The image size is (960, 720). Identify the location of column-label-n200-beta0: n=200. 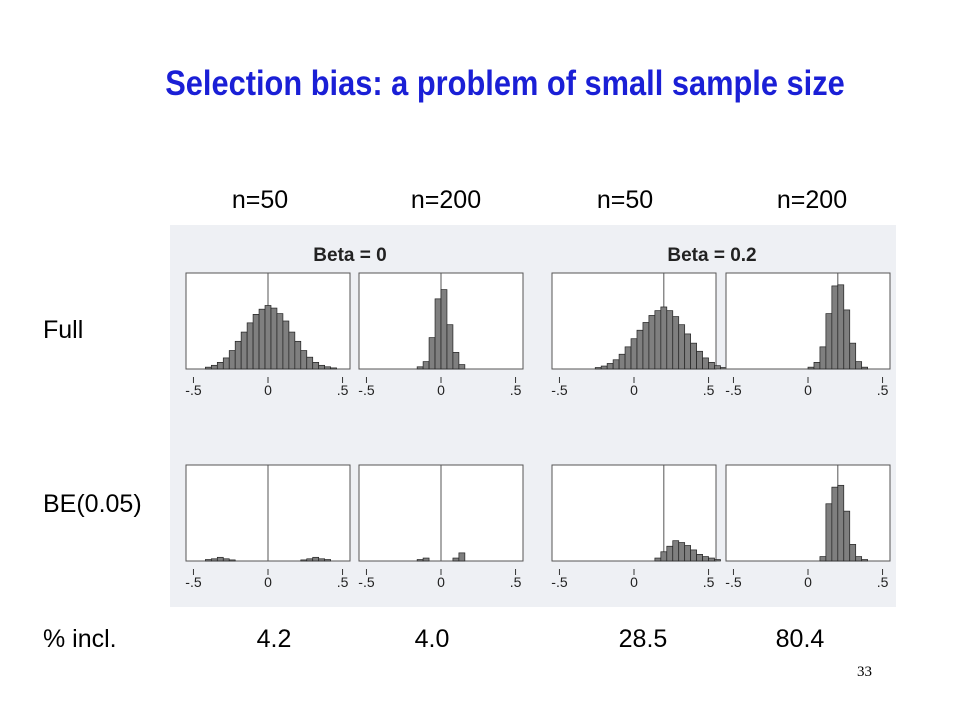
(446, 200).